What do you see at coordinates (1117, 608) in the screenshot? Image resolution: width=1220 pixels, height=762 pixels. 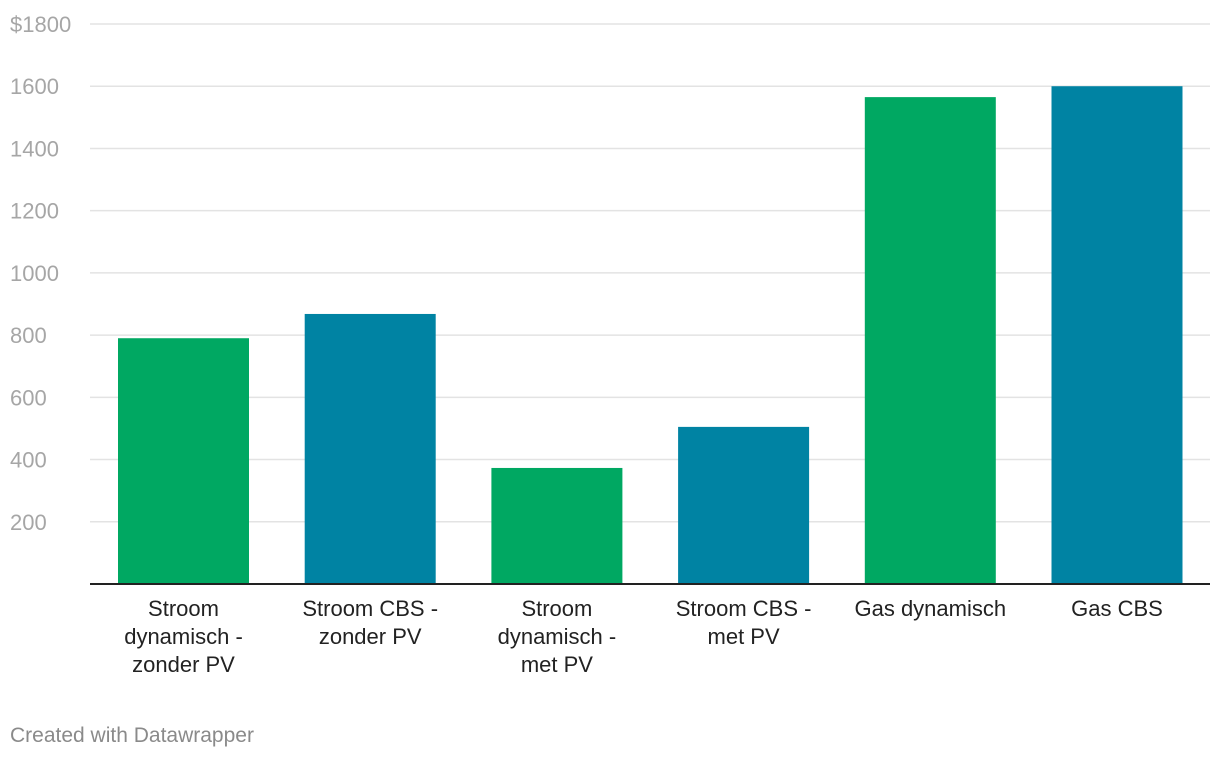 I see `x-category-label: Gas CBS` at bounding box center [1117, 608].